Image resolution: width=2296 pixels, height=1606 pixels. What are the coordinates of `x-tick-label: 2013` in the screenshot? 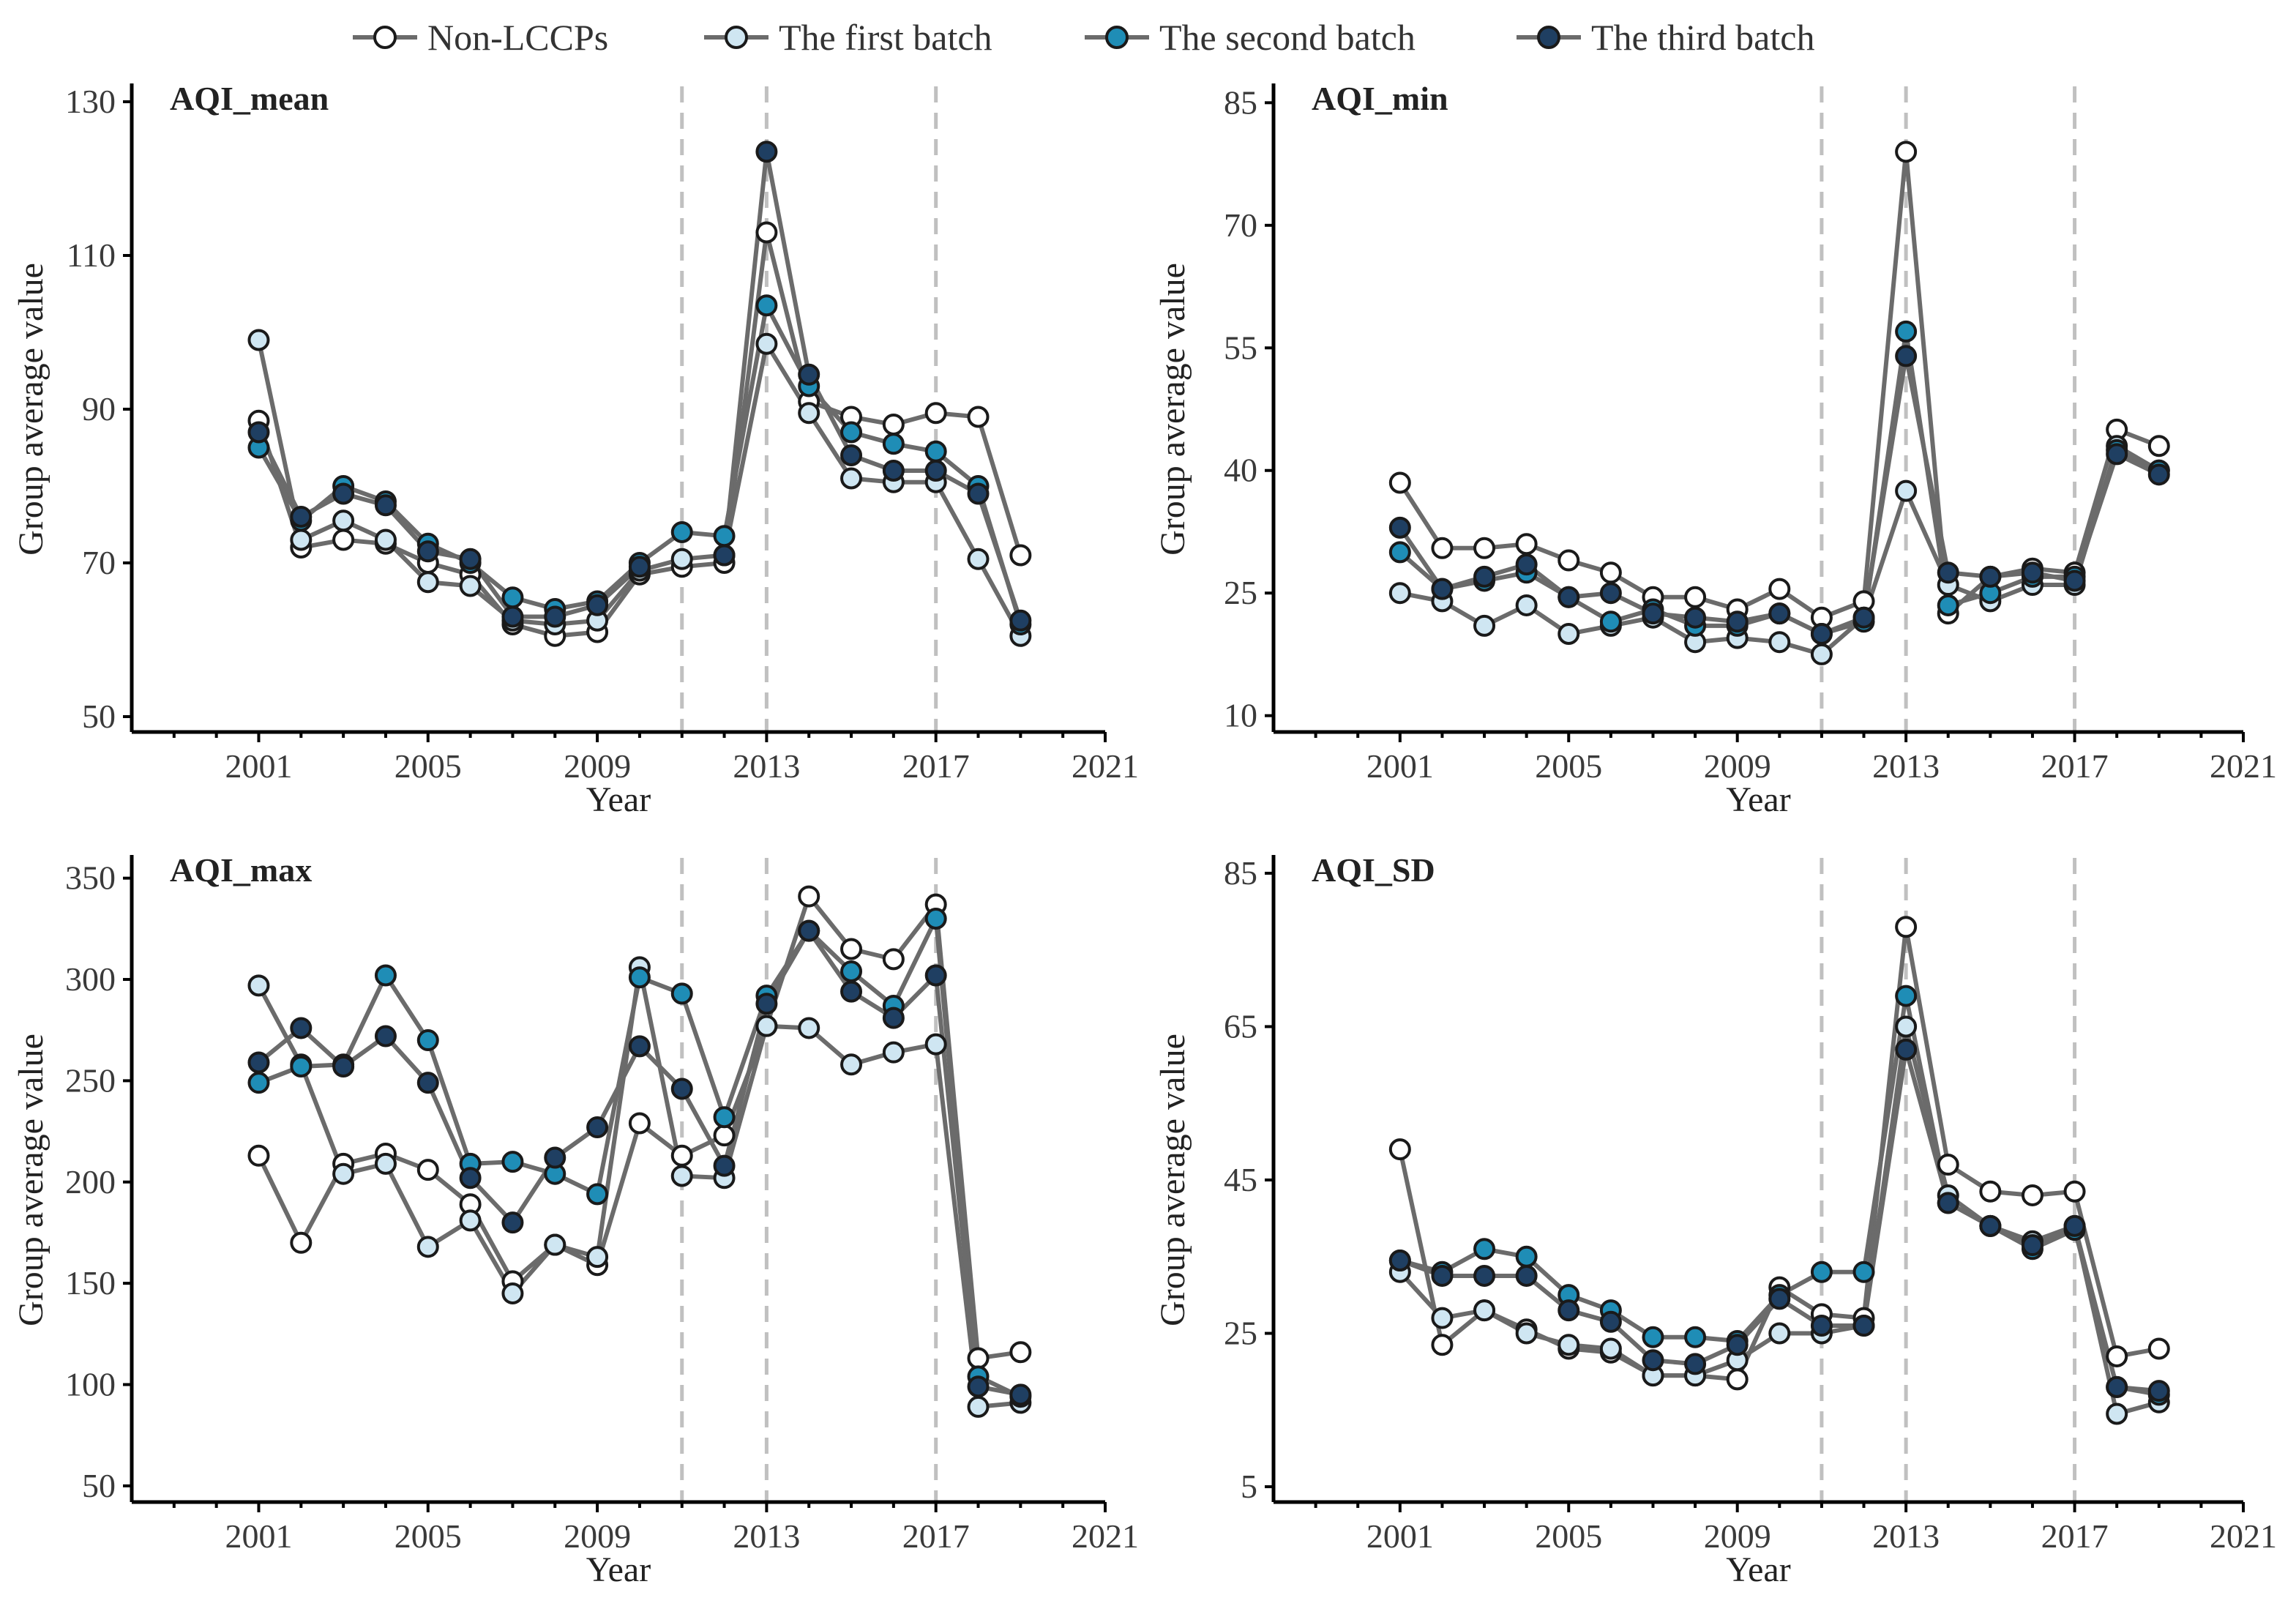 It's located at (1906, 1536).